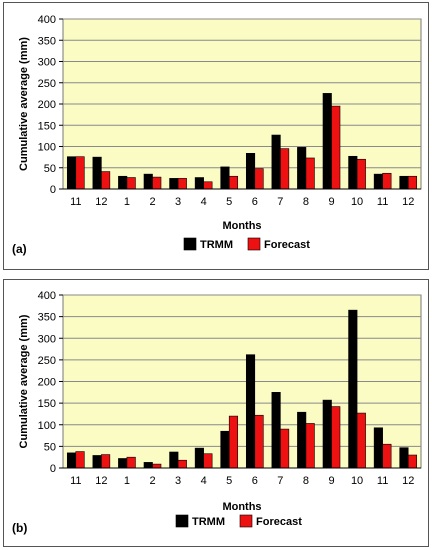 The height and width of the screenshot is (550, 432). Describe the element at coordinates (19, 528) in the screenshot. I see `panel-label: (b)` at that location.